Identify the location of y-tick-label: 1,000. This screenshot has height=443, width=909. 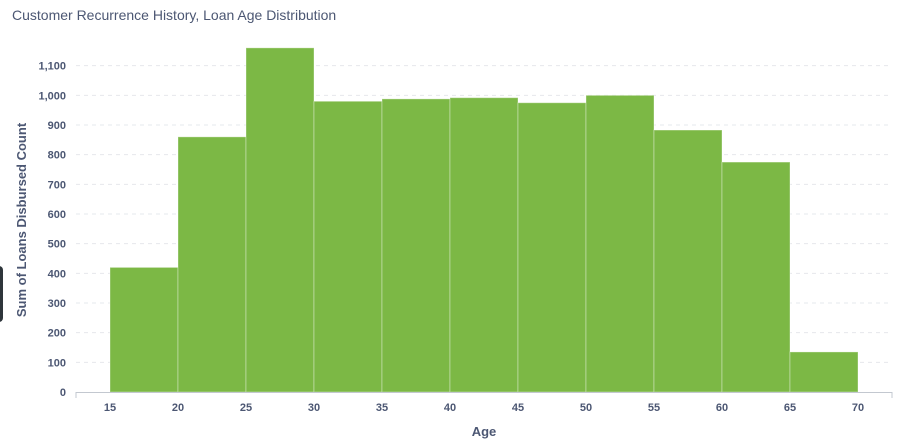
(52, 96).